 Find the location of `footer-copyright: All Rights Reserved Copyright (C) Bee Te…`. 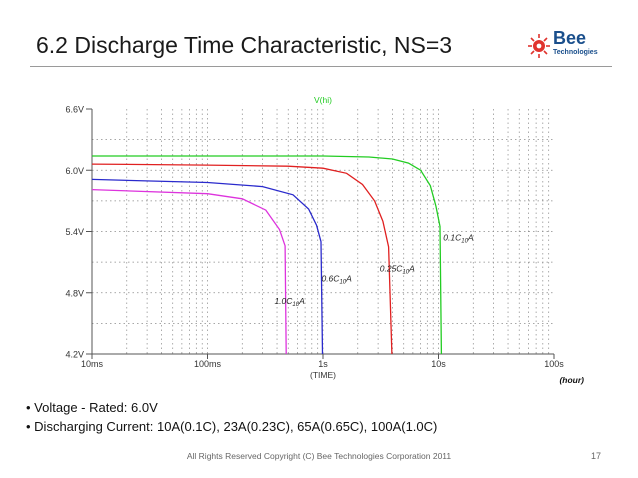

footer-copyright: All Rights Reserved Copyright (C) Bee Te… is located at coordinates (319, 456).